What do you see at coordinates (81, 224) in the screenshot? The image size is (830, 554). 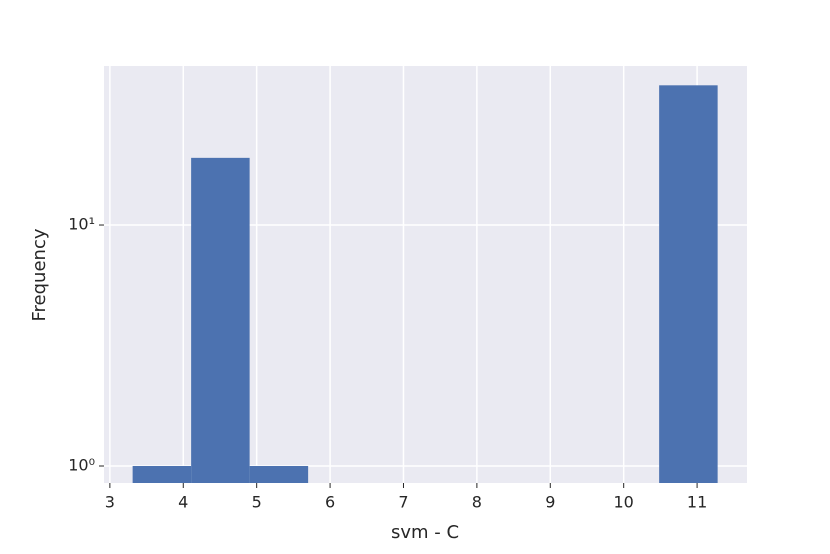 I see `y-tick-label: 10¹` at bounding box center [81, 224].